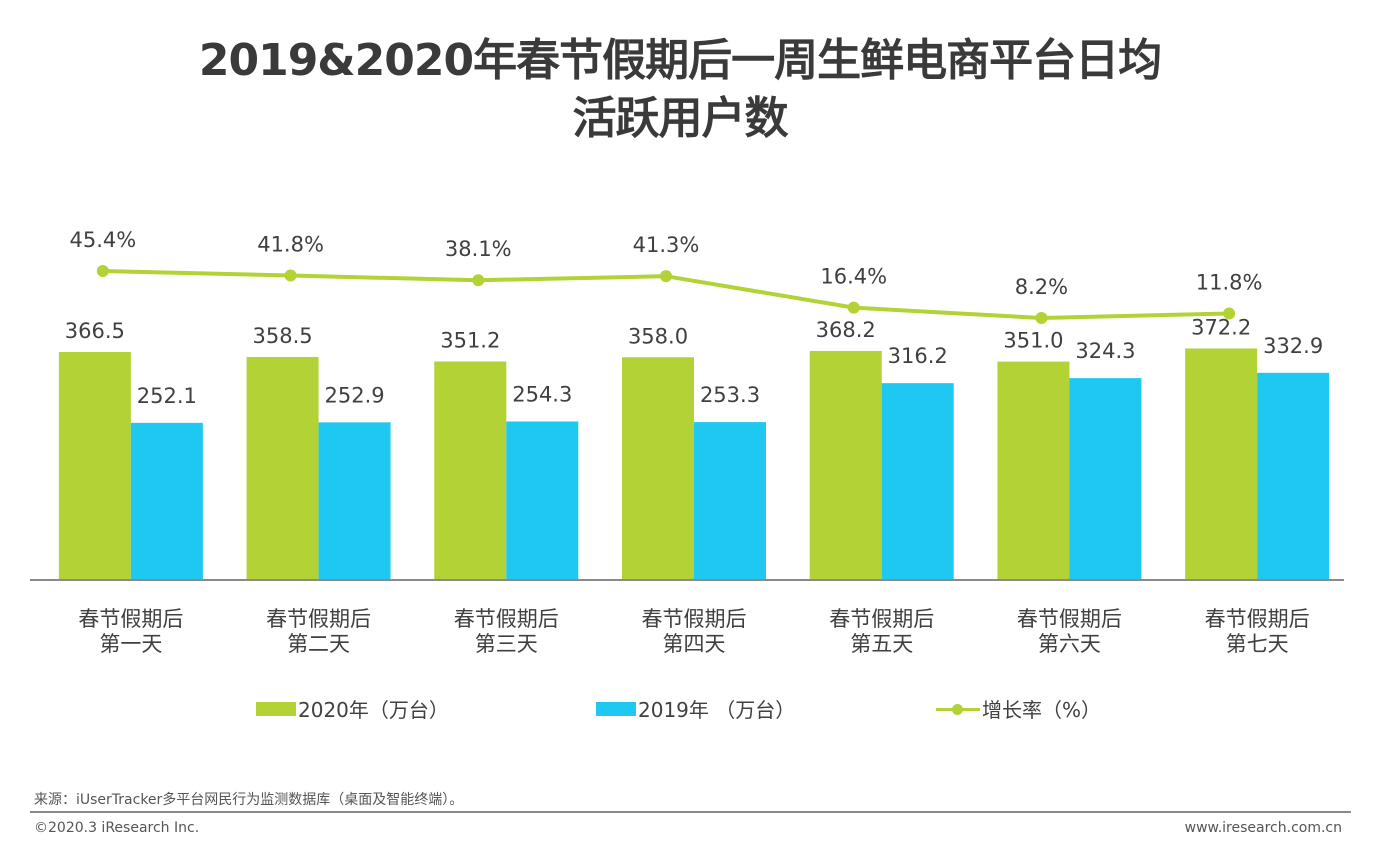  I want to click on legend-label-2020: 2020年（万台）, so click(373, 710).